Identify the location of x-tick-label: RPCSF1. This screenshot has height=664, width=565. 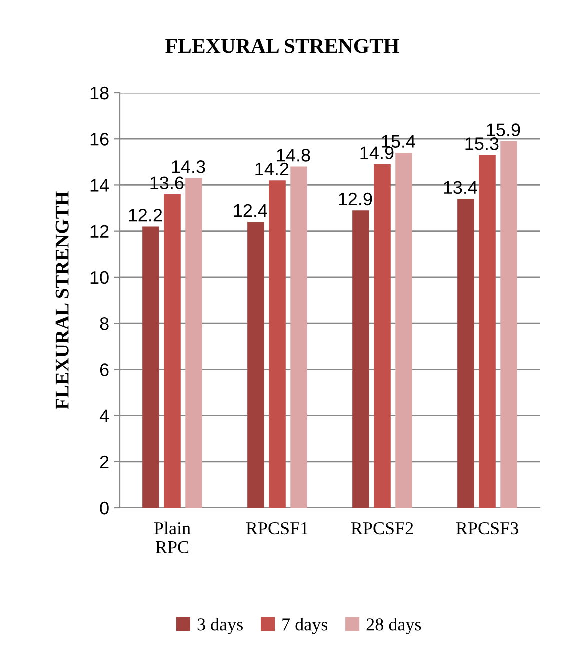
(277, 528).